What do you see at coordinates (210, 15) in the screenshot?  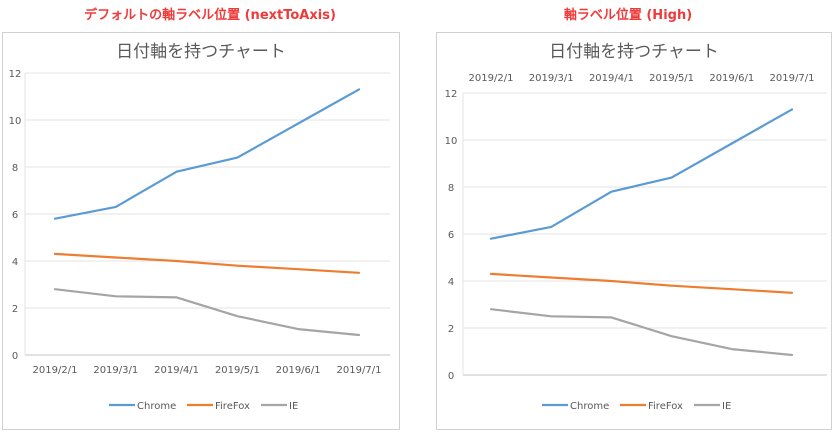 I see `left-caption: デフォルトの軸ラベル位置 (nextToAxis)` at bounding box center [210, 15].